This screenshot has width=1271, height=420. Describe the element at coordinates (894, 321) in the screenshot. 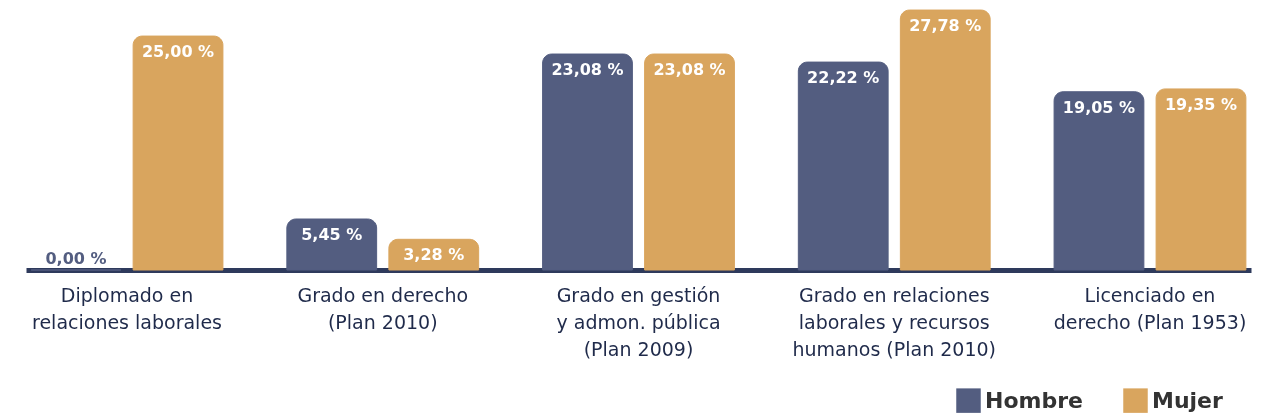

I see `x-tick-label: Grado en relaciones laborales y recursos humanos (Plan 2010)` at that location.